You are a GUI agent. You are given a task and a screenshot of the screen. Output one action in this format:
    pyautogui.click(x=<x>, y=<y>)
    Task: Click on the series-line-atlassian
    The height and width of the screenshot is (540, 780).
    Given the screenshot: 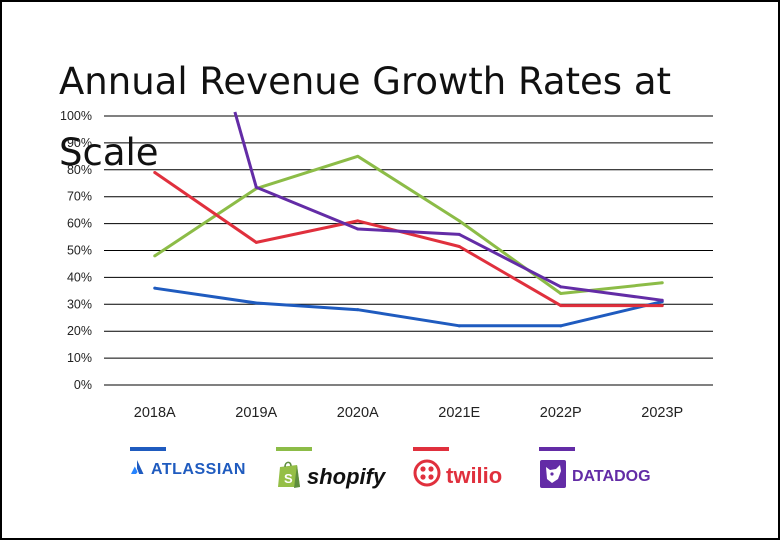 What is the action you would take?
    pyautogui.click(x=408, y=307)
    